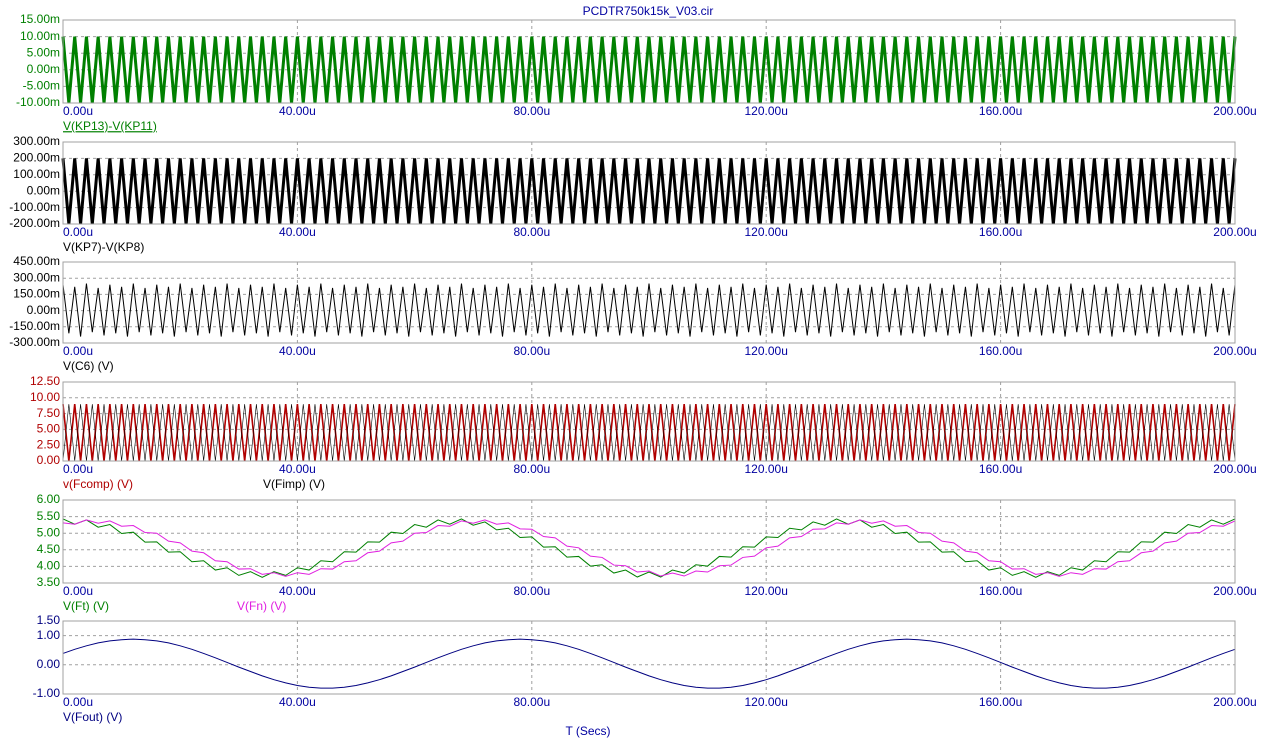  I want to click on x-axis-label: T (Secs), so click(587, 731).